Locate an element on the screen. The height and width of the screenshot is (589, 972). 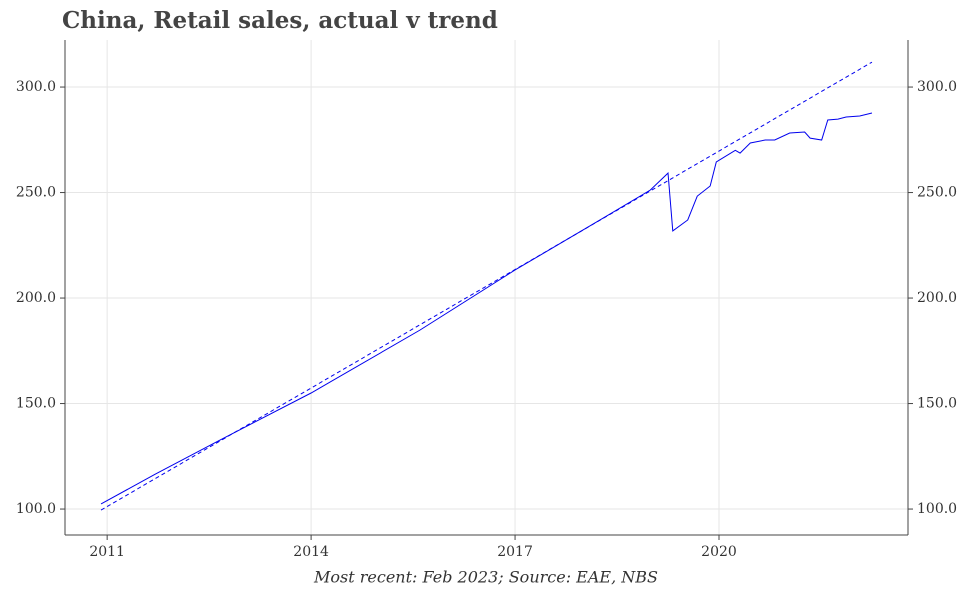
chart-title: China, Retail sales, actual v trend is located at coordinates (280, 20).